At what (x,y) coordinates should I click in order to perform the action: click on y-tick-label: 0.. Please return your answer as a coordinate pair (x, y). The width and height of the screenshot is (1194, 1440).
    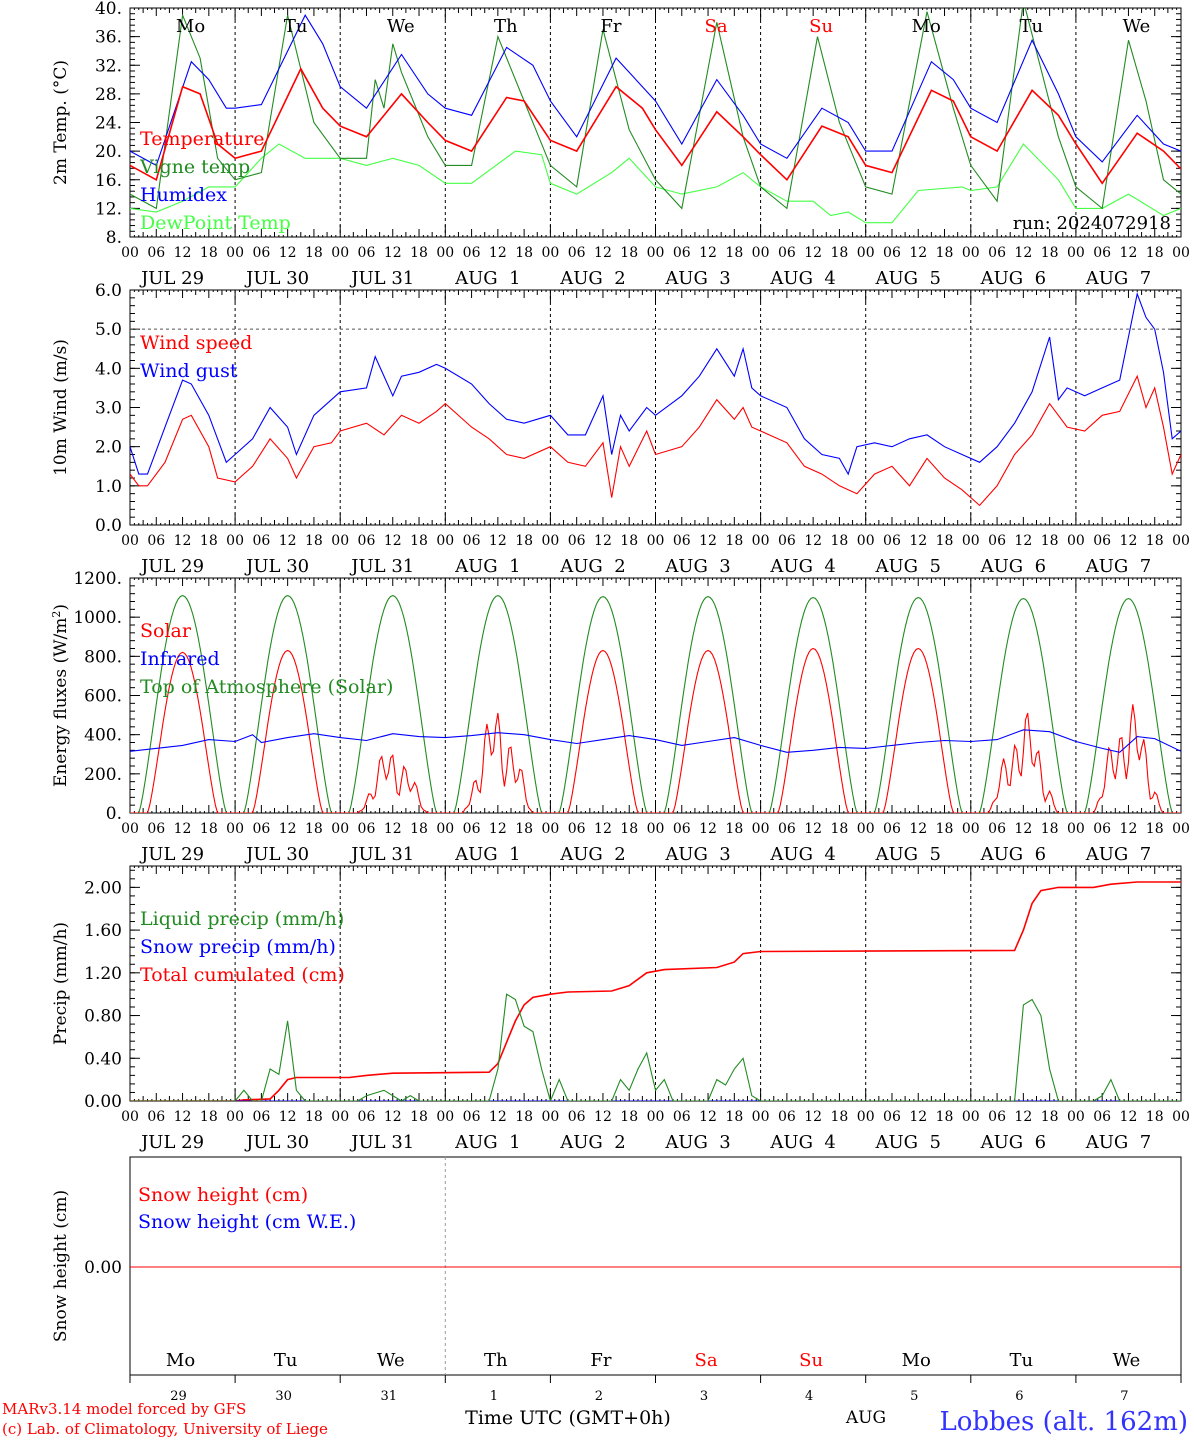
    Looking at the image, I should click on (114, 814).